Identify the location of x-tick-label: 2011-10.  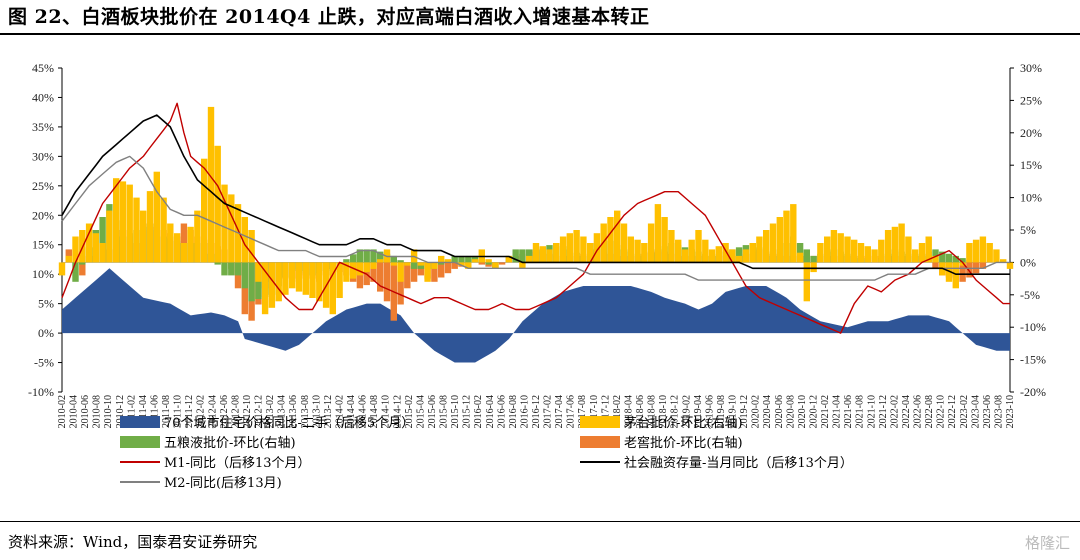
(178, 411).